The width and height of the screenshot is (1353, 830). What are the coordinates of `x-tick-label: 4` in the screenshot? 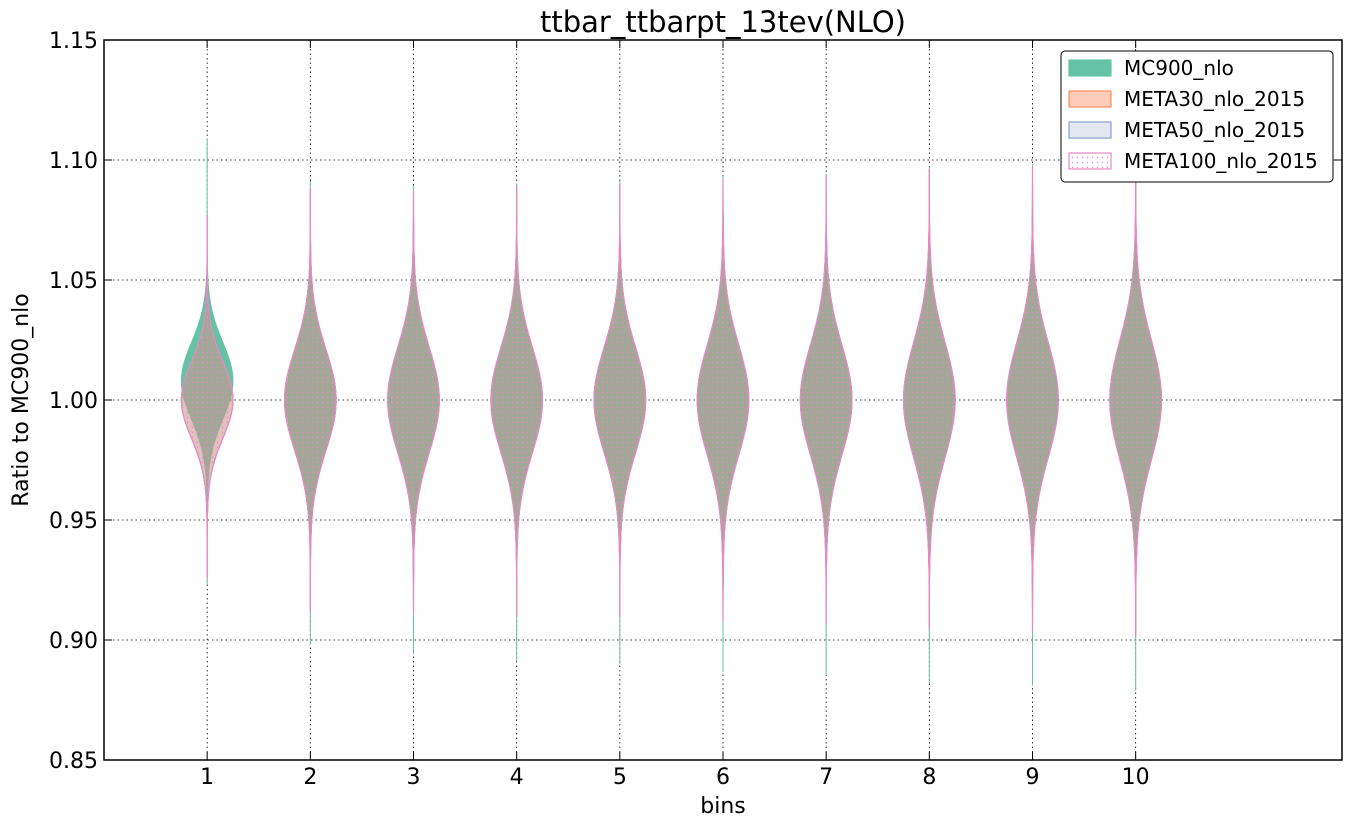 It's located at (517, 777).